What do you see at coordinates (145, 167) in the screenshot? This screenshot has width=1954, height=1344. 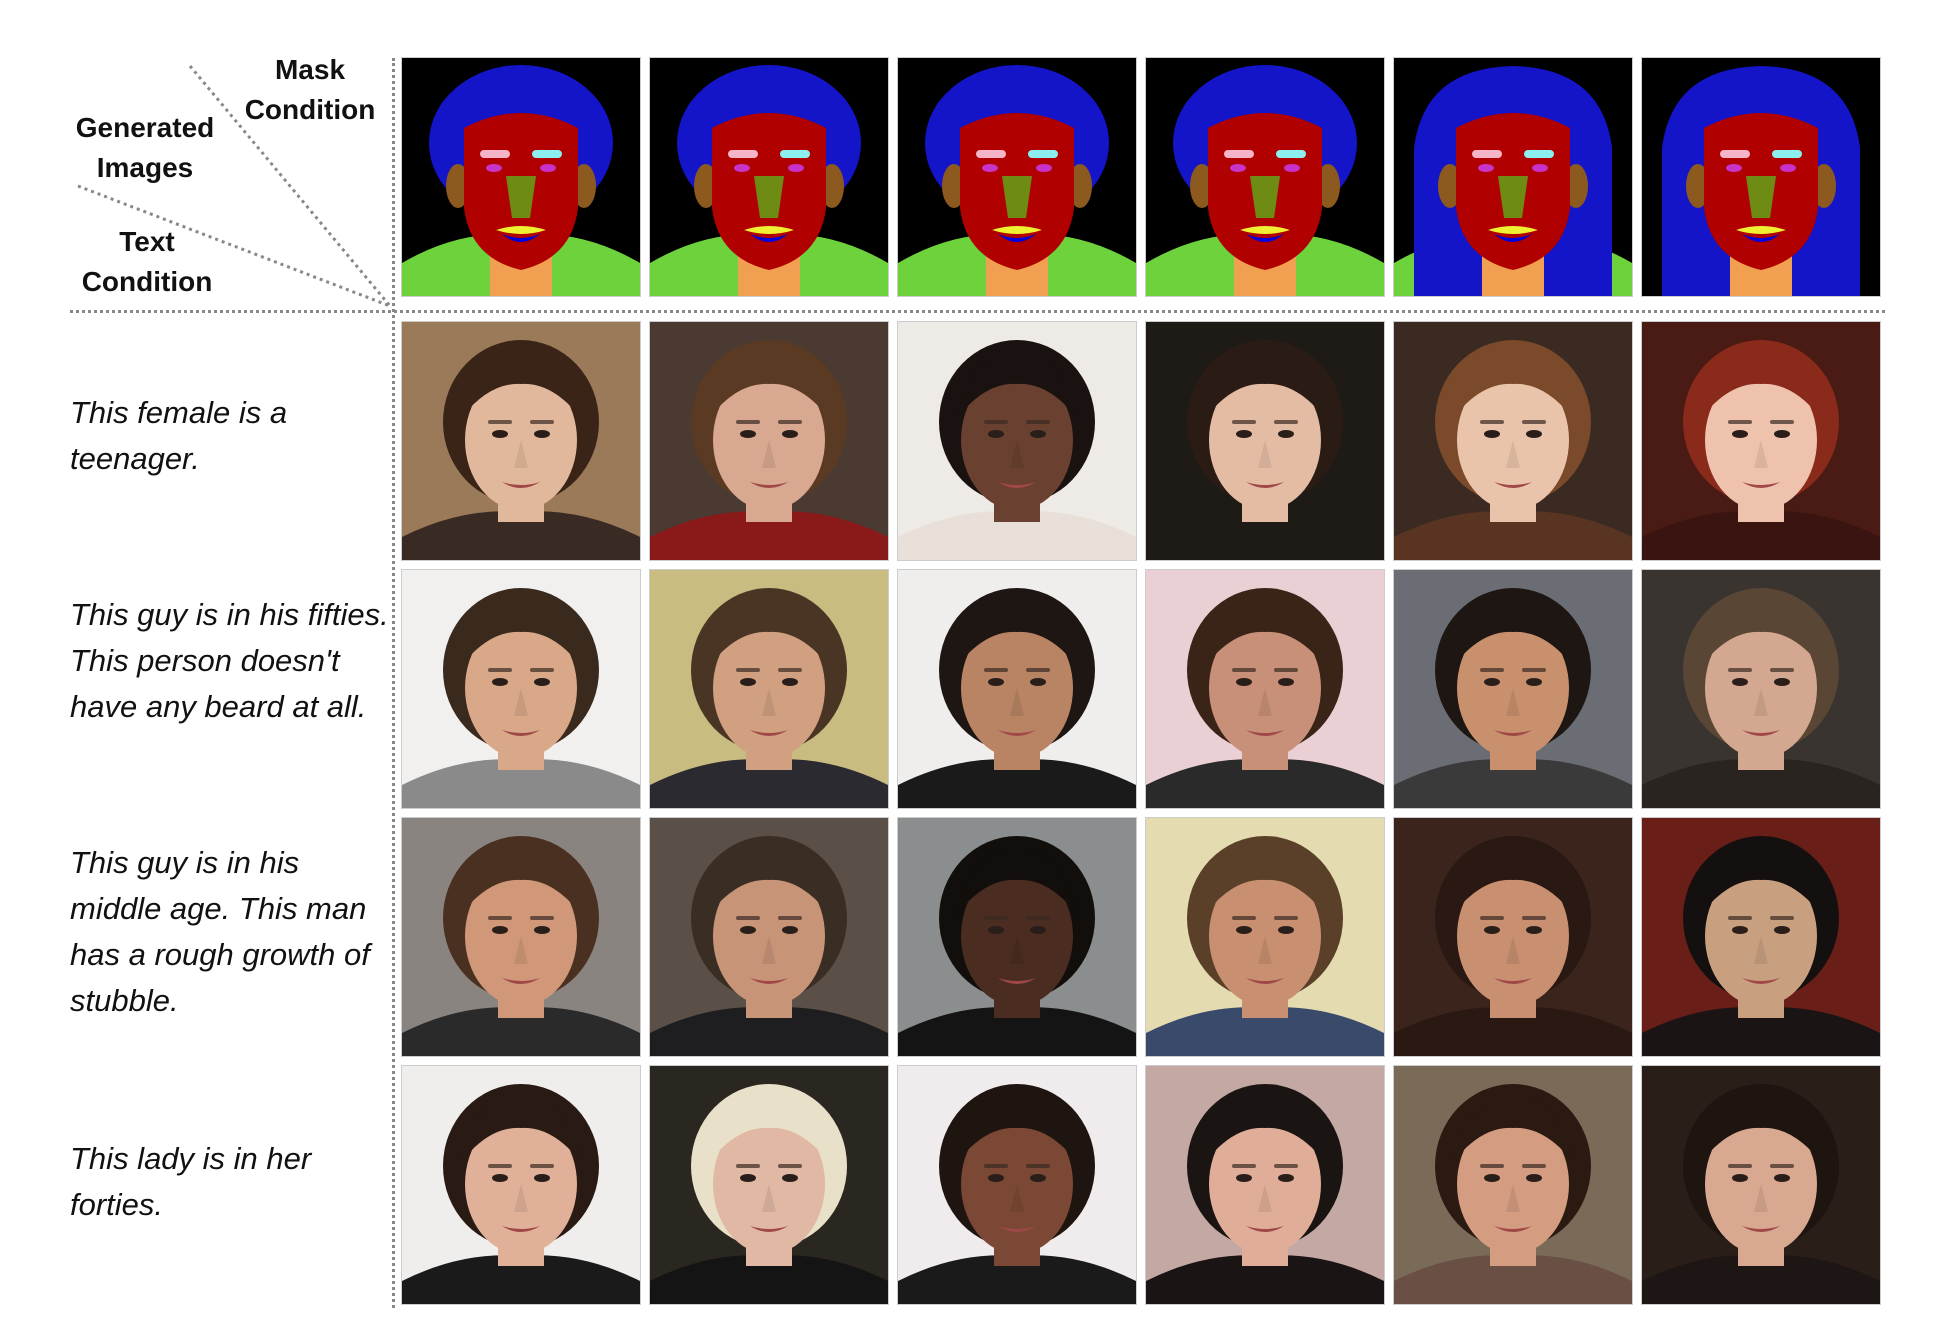 I see `generated-images-line-2: Images` at bounding box center [145, 167].